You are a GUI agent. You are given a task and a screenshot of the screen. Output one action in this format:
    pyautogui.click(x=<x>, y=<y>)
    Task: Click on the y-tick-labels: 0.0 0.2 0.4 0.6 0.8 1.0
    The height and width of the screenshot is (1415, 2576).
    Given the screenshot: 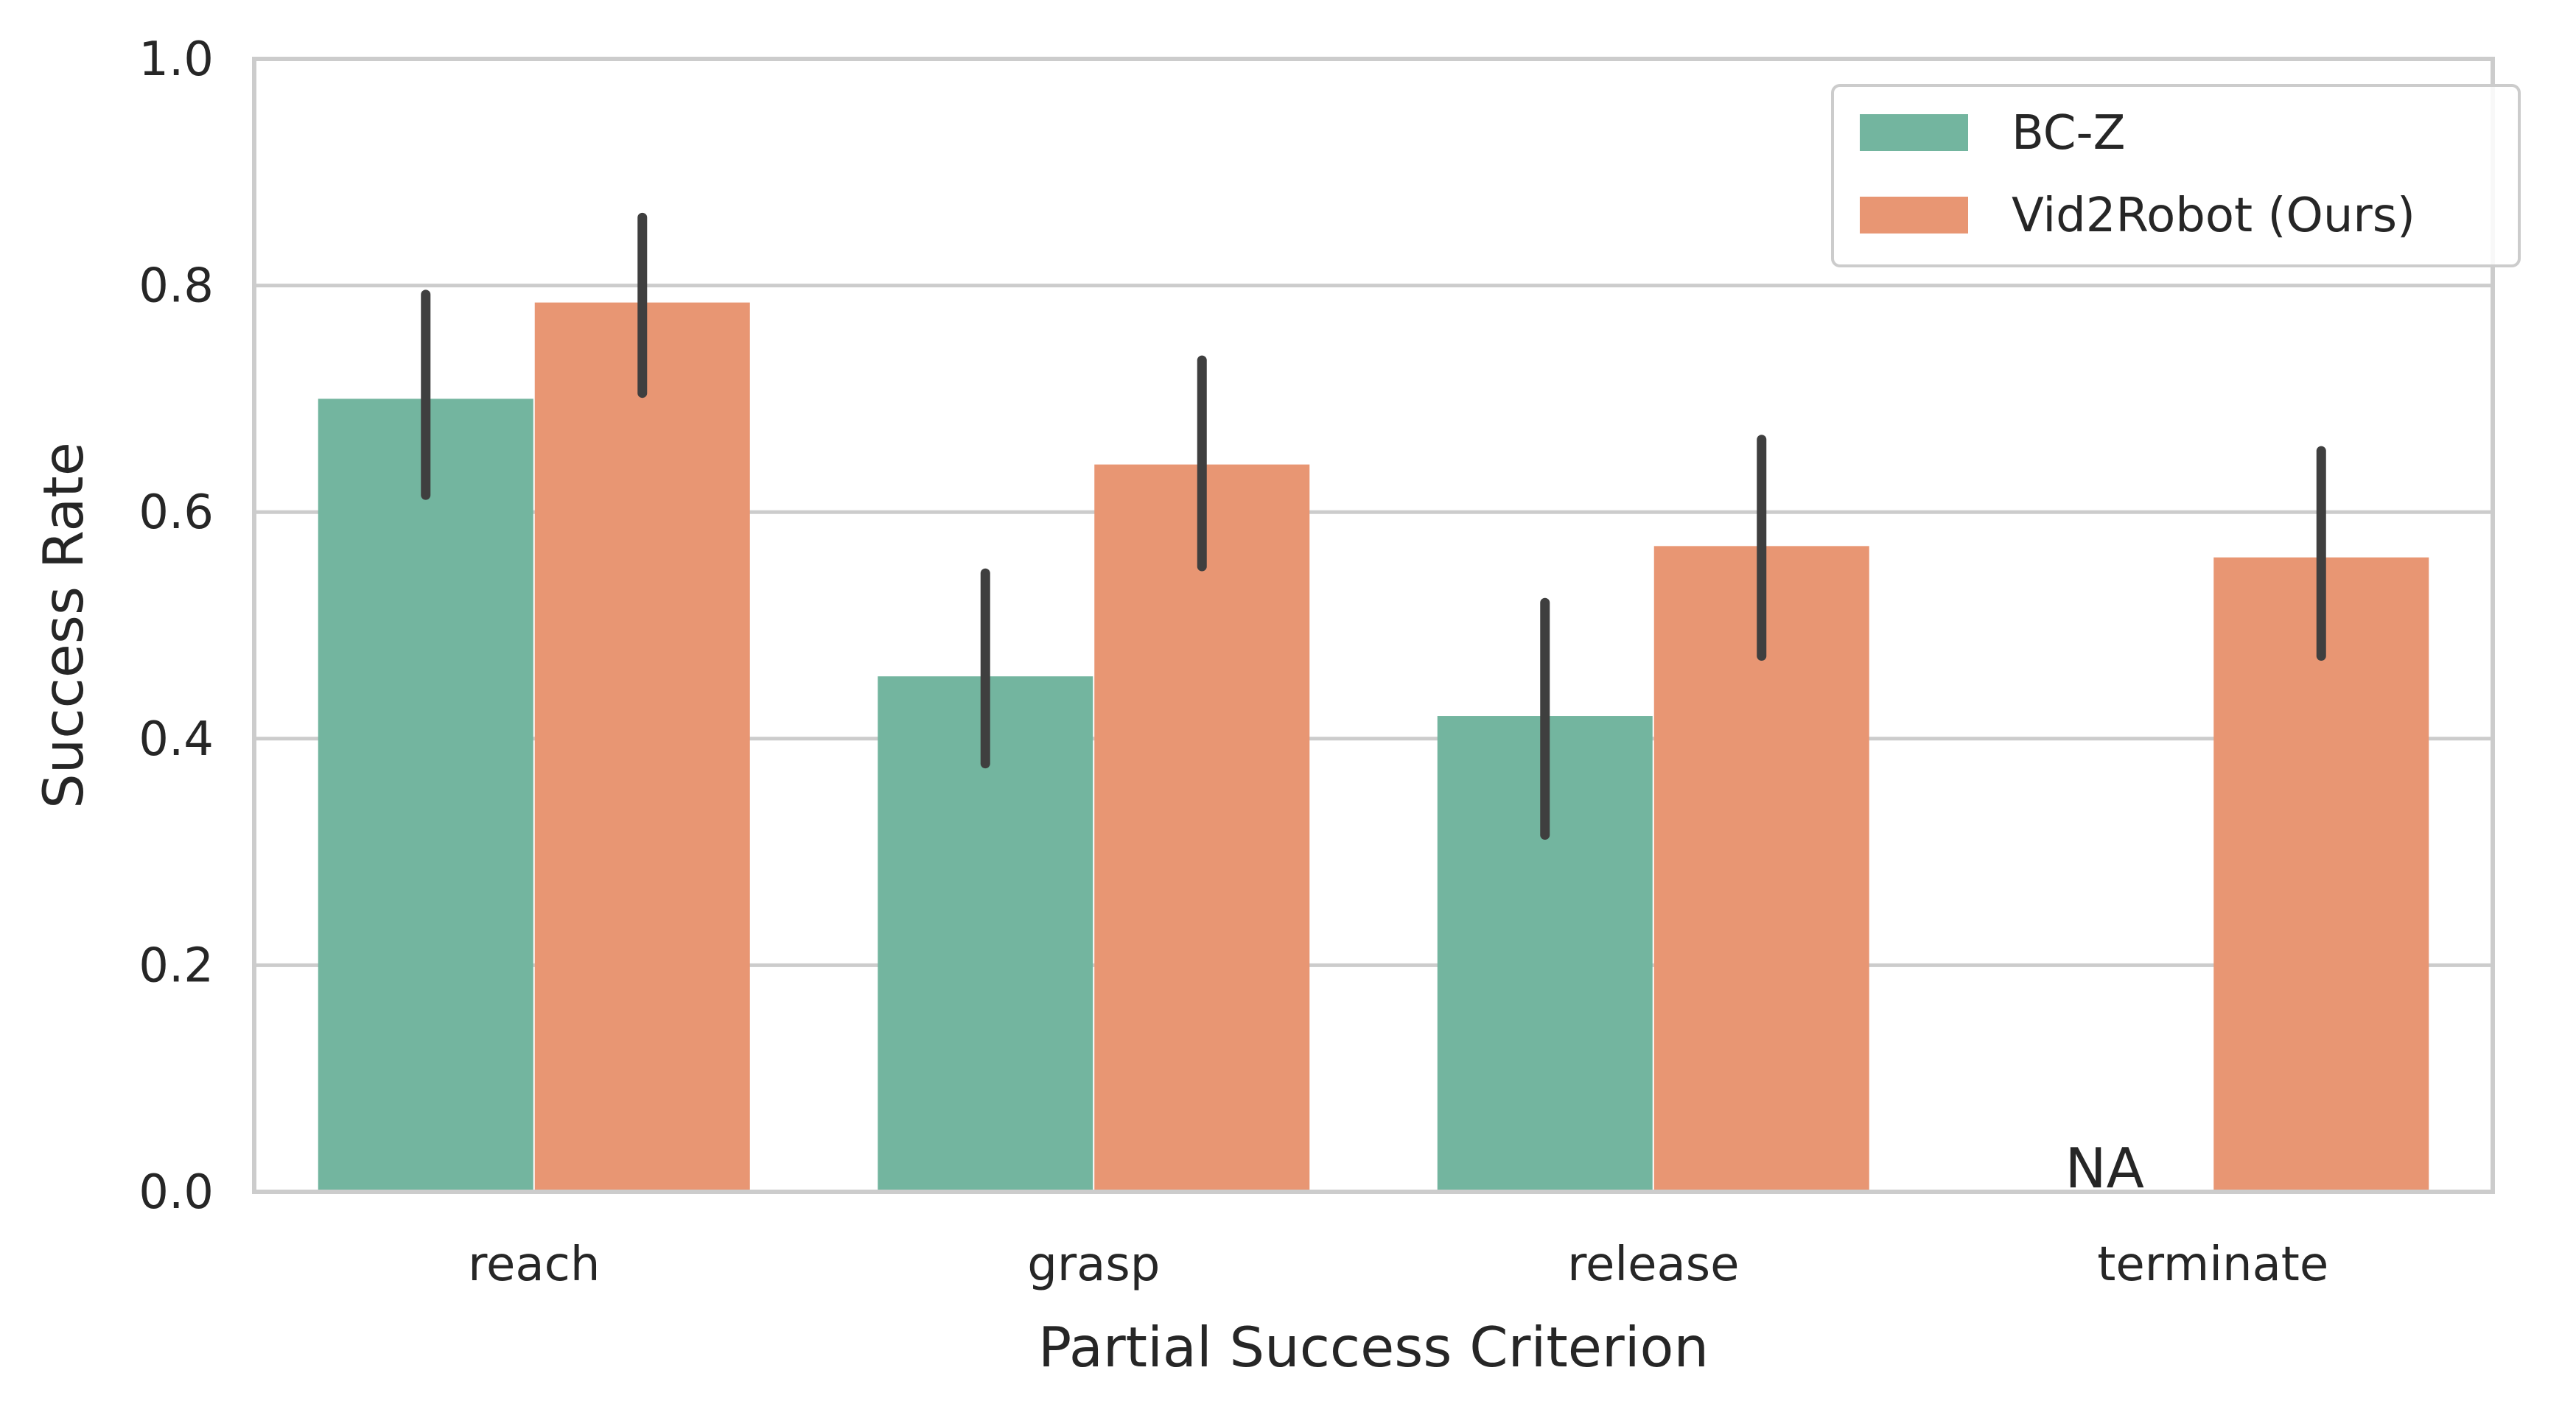 What is the action you would take?
    pyautogui.click(x=176, y=626)
    